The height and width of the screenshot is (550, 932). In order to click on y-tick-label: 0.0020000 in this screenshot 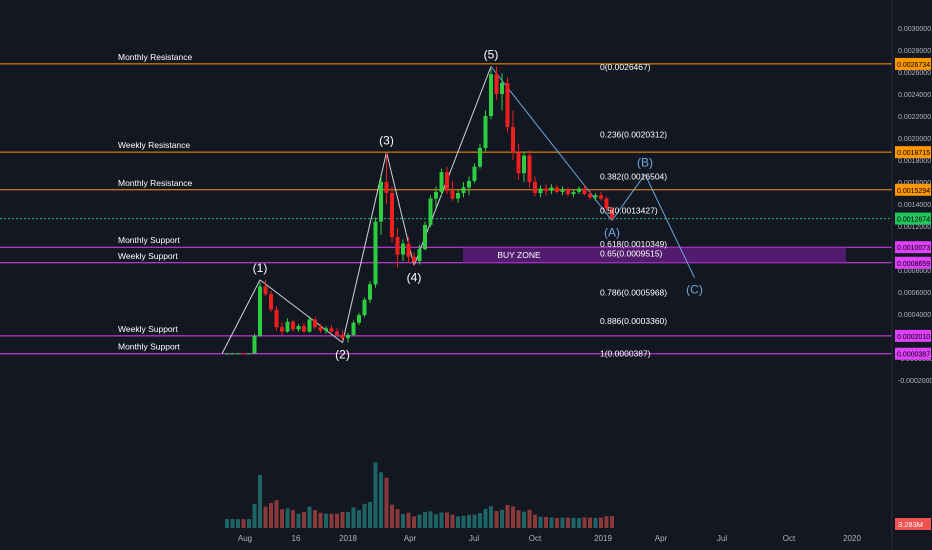, I will do `click(914, 139)`.